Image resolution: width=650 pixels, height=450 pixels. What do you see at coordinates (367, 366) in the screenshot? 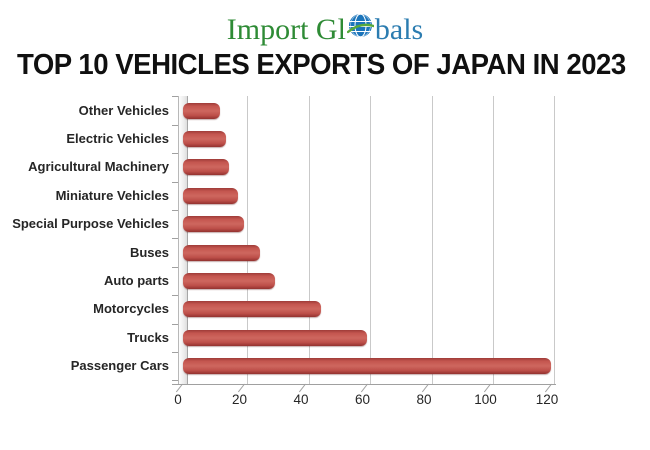
I see `bar-passenger-cars` at bounding box center [367, 366].